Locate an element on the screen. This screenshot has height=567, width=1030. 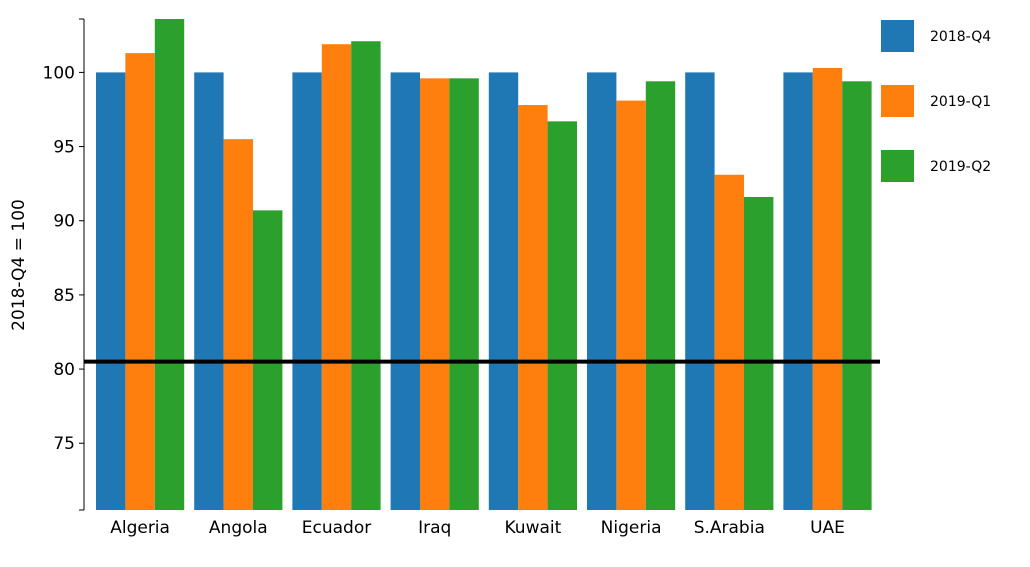
x-tick-label: S.Arabia is located at coordinates (729, 528).